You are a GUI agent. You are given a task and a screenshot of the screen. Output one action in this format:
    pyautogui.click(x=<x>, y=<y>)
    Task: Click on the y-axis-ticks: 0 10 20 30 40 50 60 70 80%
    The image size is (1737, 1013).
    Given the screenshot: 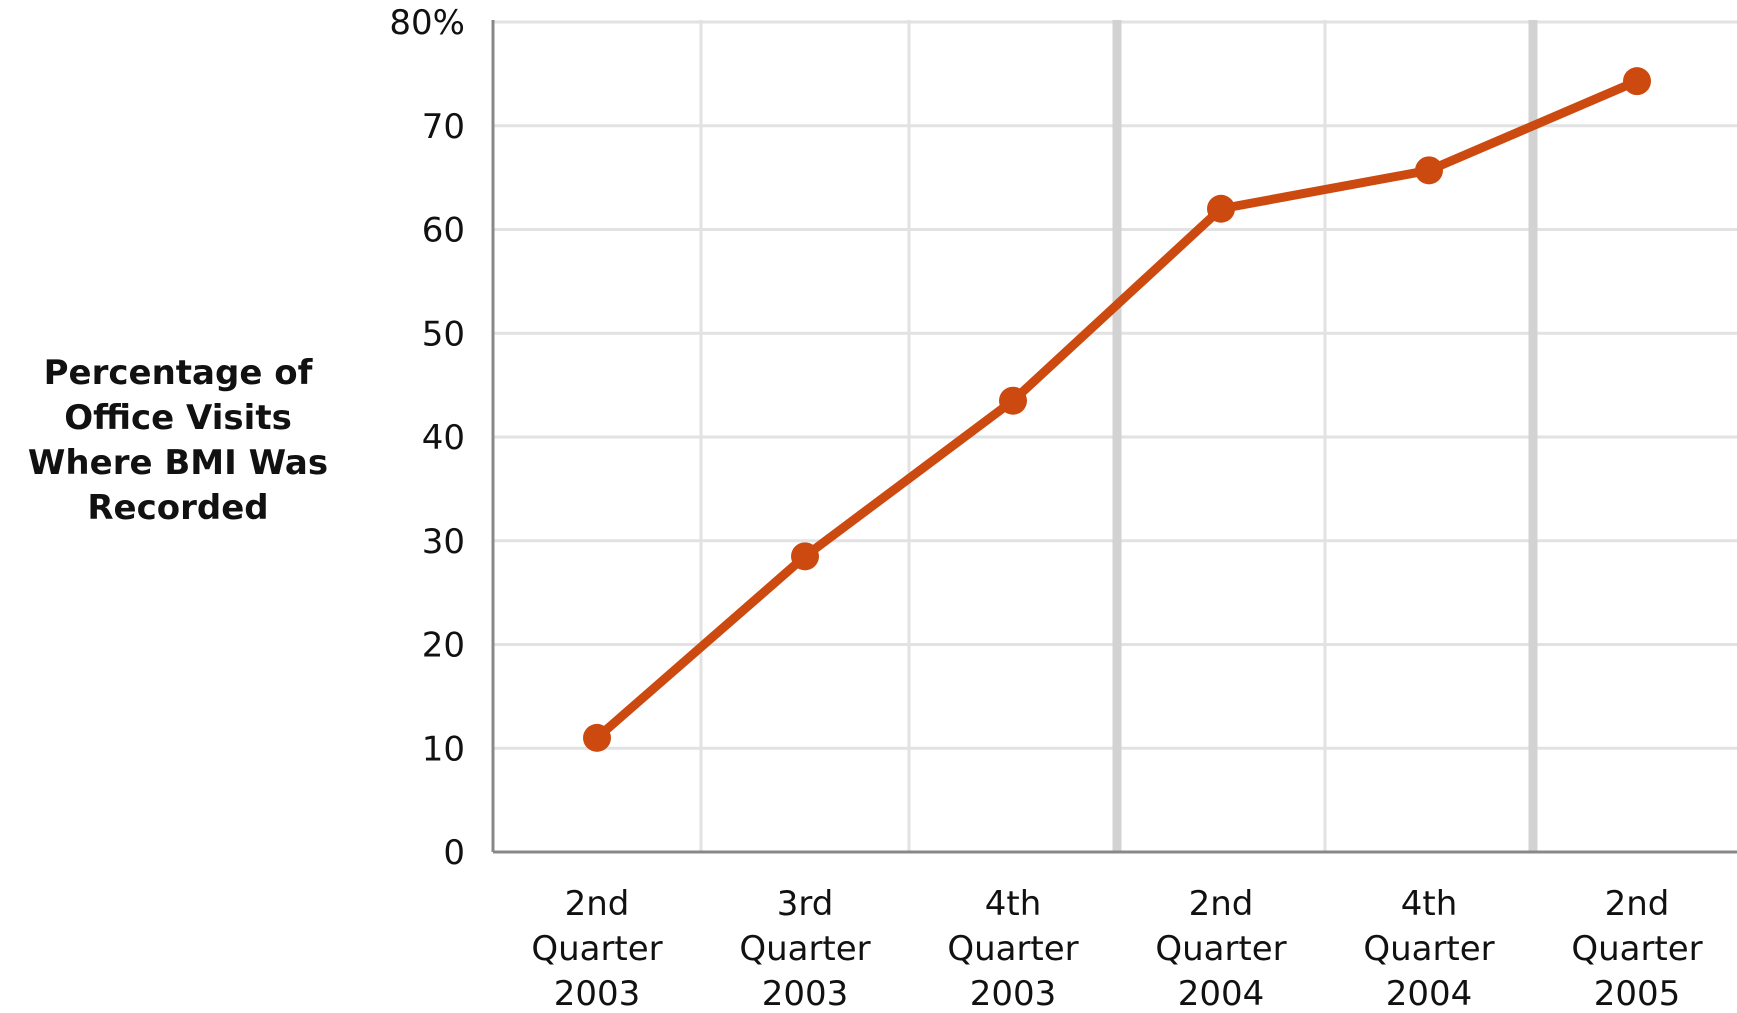 What is the action you would take?
    pyautogui.click(x=427, y=438)
    